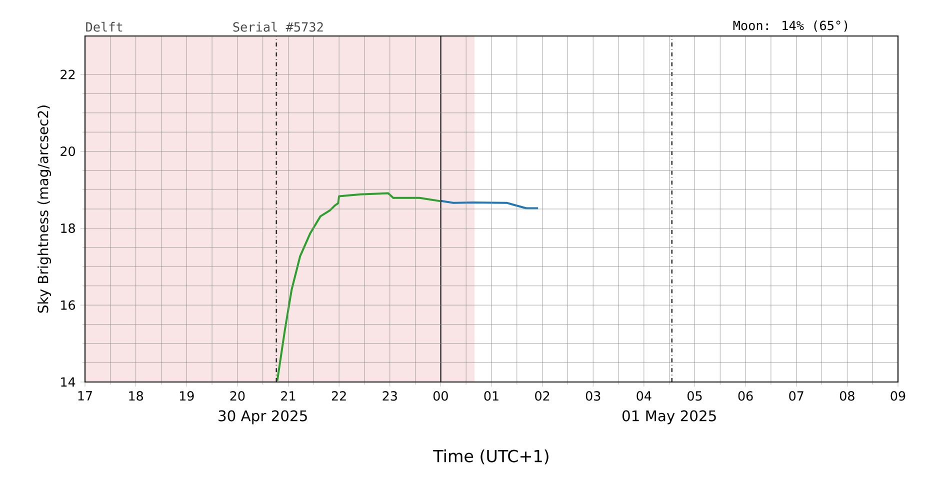  What do you see at coordinates (85, 395) in the screenshot?
I see `x-tick-label: 17` at bounding box center [85, 395].